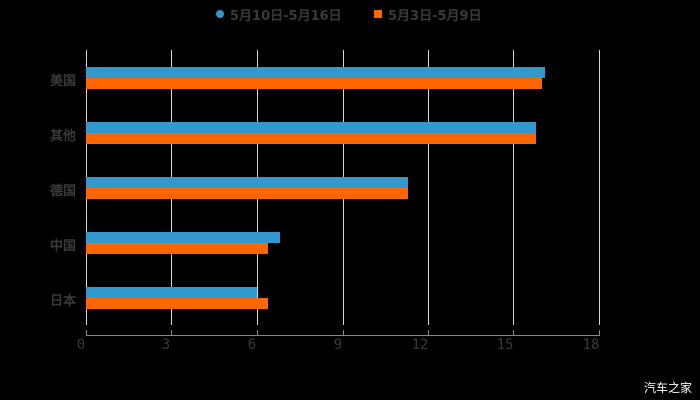  What do you see at coordinates (220, 14) in the screenshot?
I see `circle-marker-icon` at bounding box center [220, 14].